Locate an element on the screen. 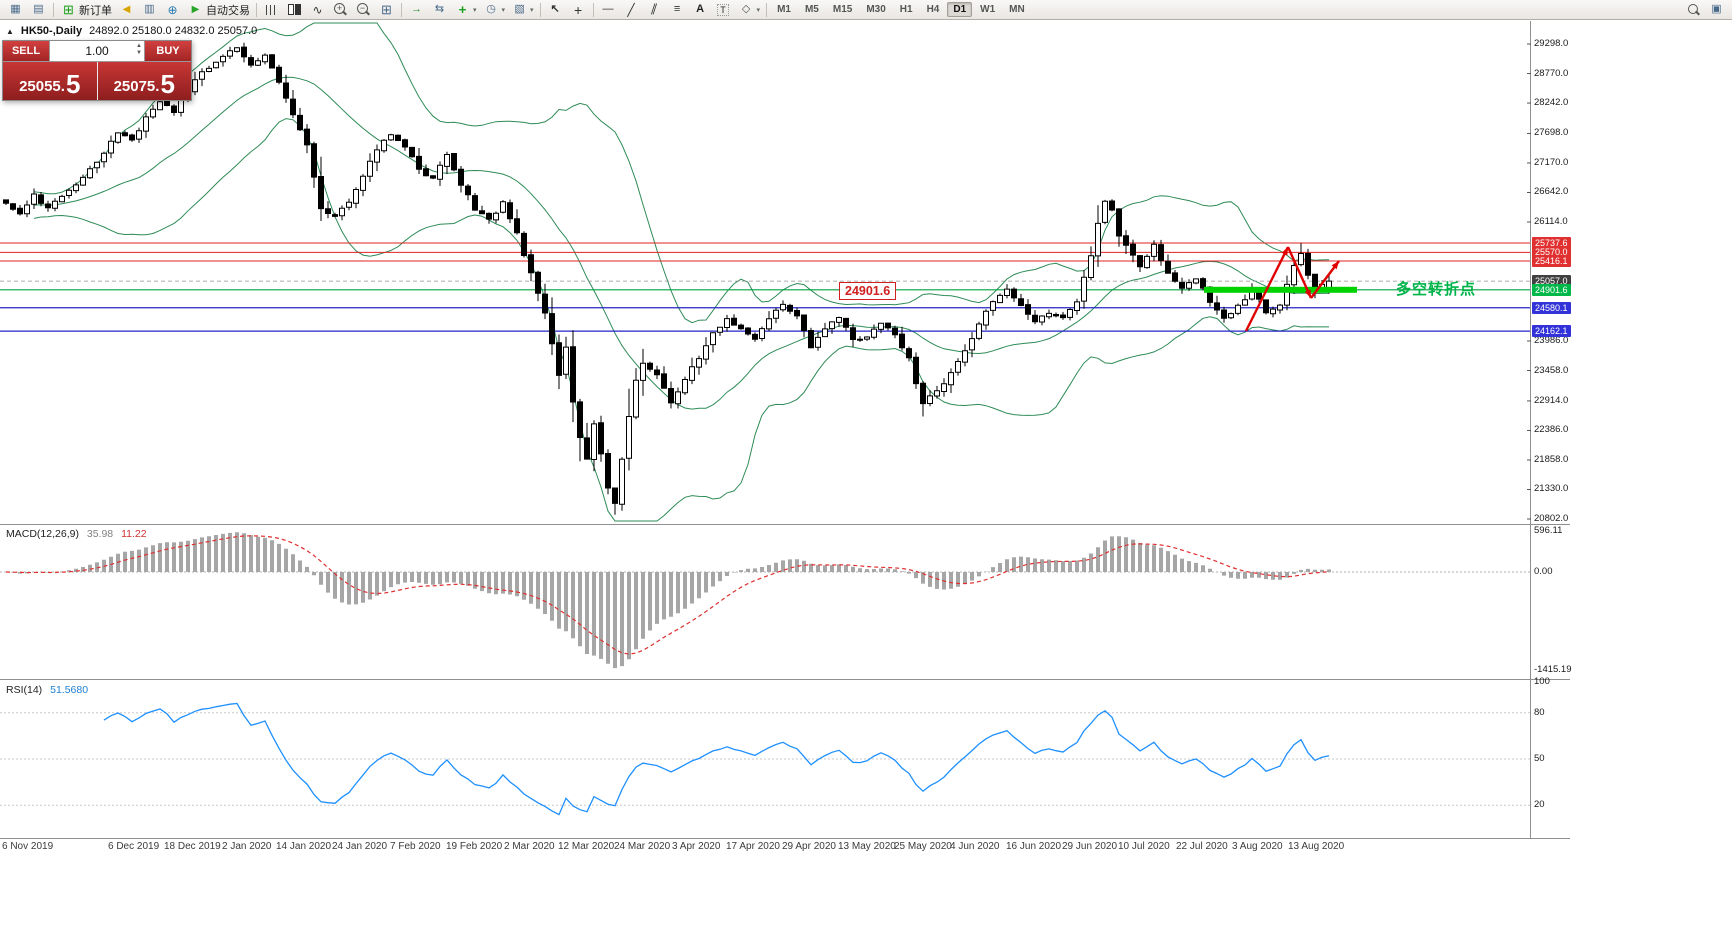 The height and width of the screenshot is (946, 1732). auto-scroll-icon is located at coordinates (416, 9).